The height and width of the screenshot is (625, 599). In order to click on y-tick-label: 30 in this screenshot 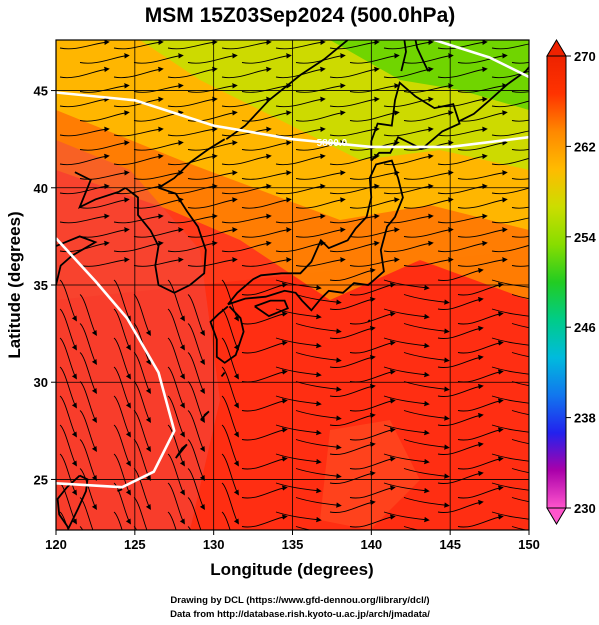, I will do `click(41, 382)`.